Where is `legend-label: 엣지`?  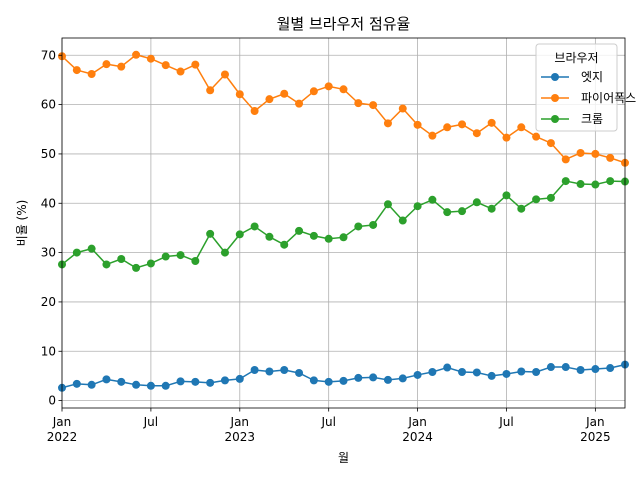
legend-label: 엣지 is located at coordinates (592, 77).